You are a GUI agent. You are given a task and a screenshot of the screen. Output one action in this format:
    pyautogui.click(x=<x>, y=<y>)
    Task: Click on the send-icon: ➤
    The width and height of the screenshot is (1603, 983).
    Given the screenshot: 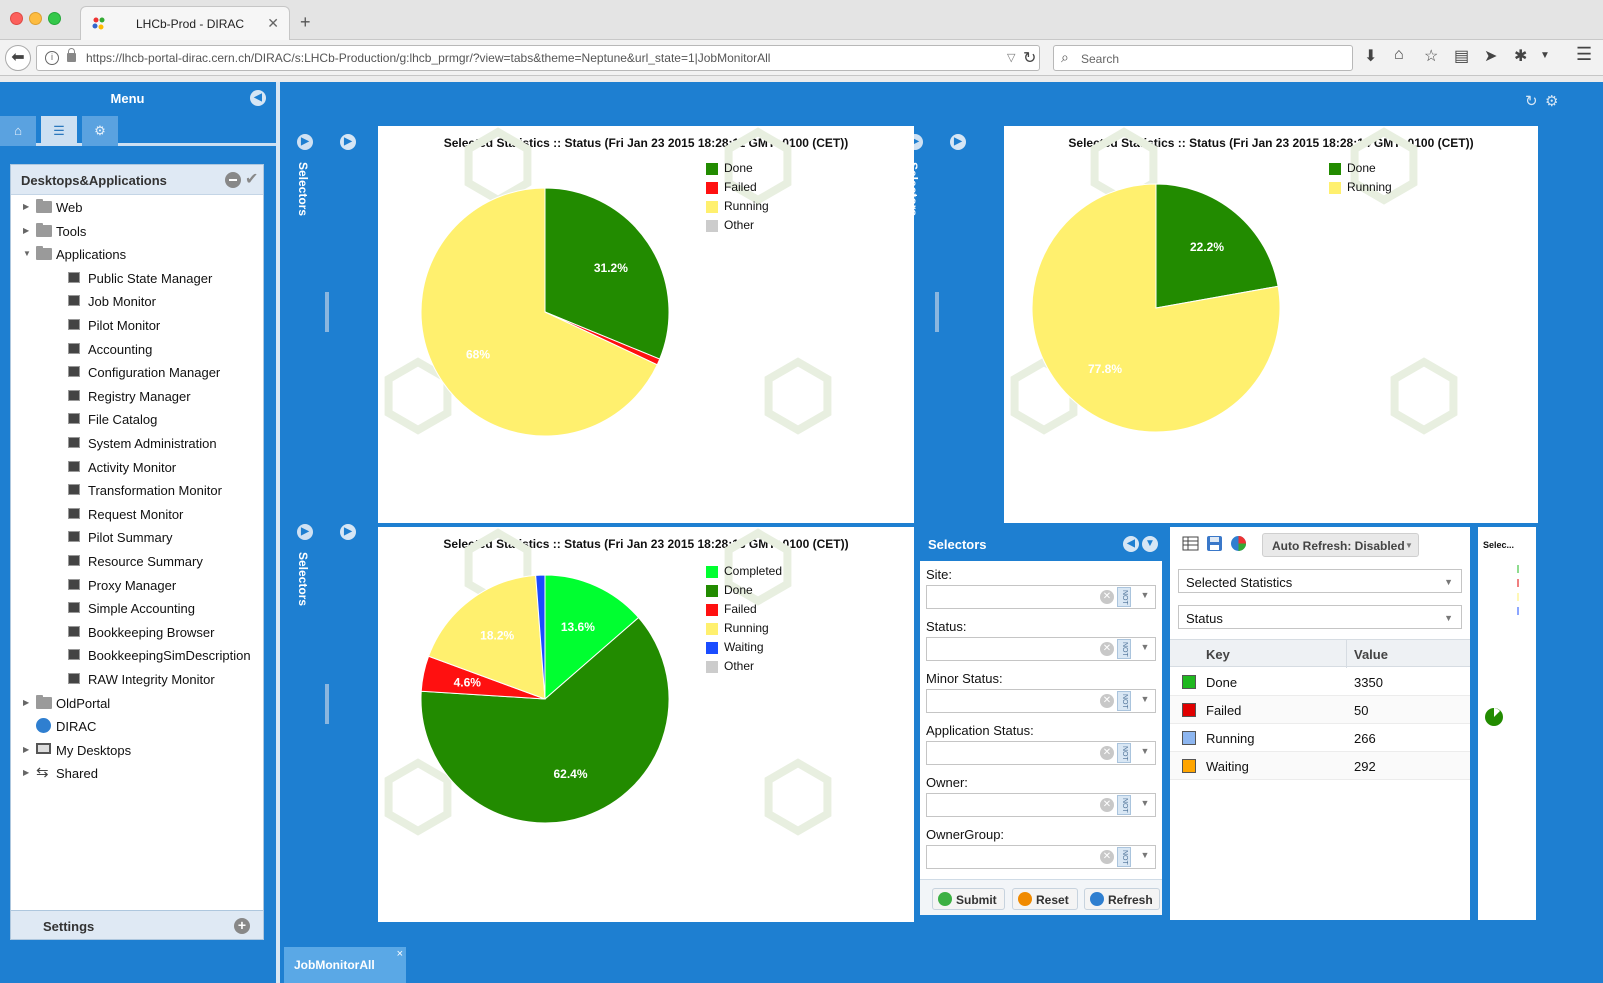 What is the action you would take?
    pyautogui.click(x=1491, y=56)
    